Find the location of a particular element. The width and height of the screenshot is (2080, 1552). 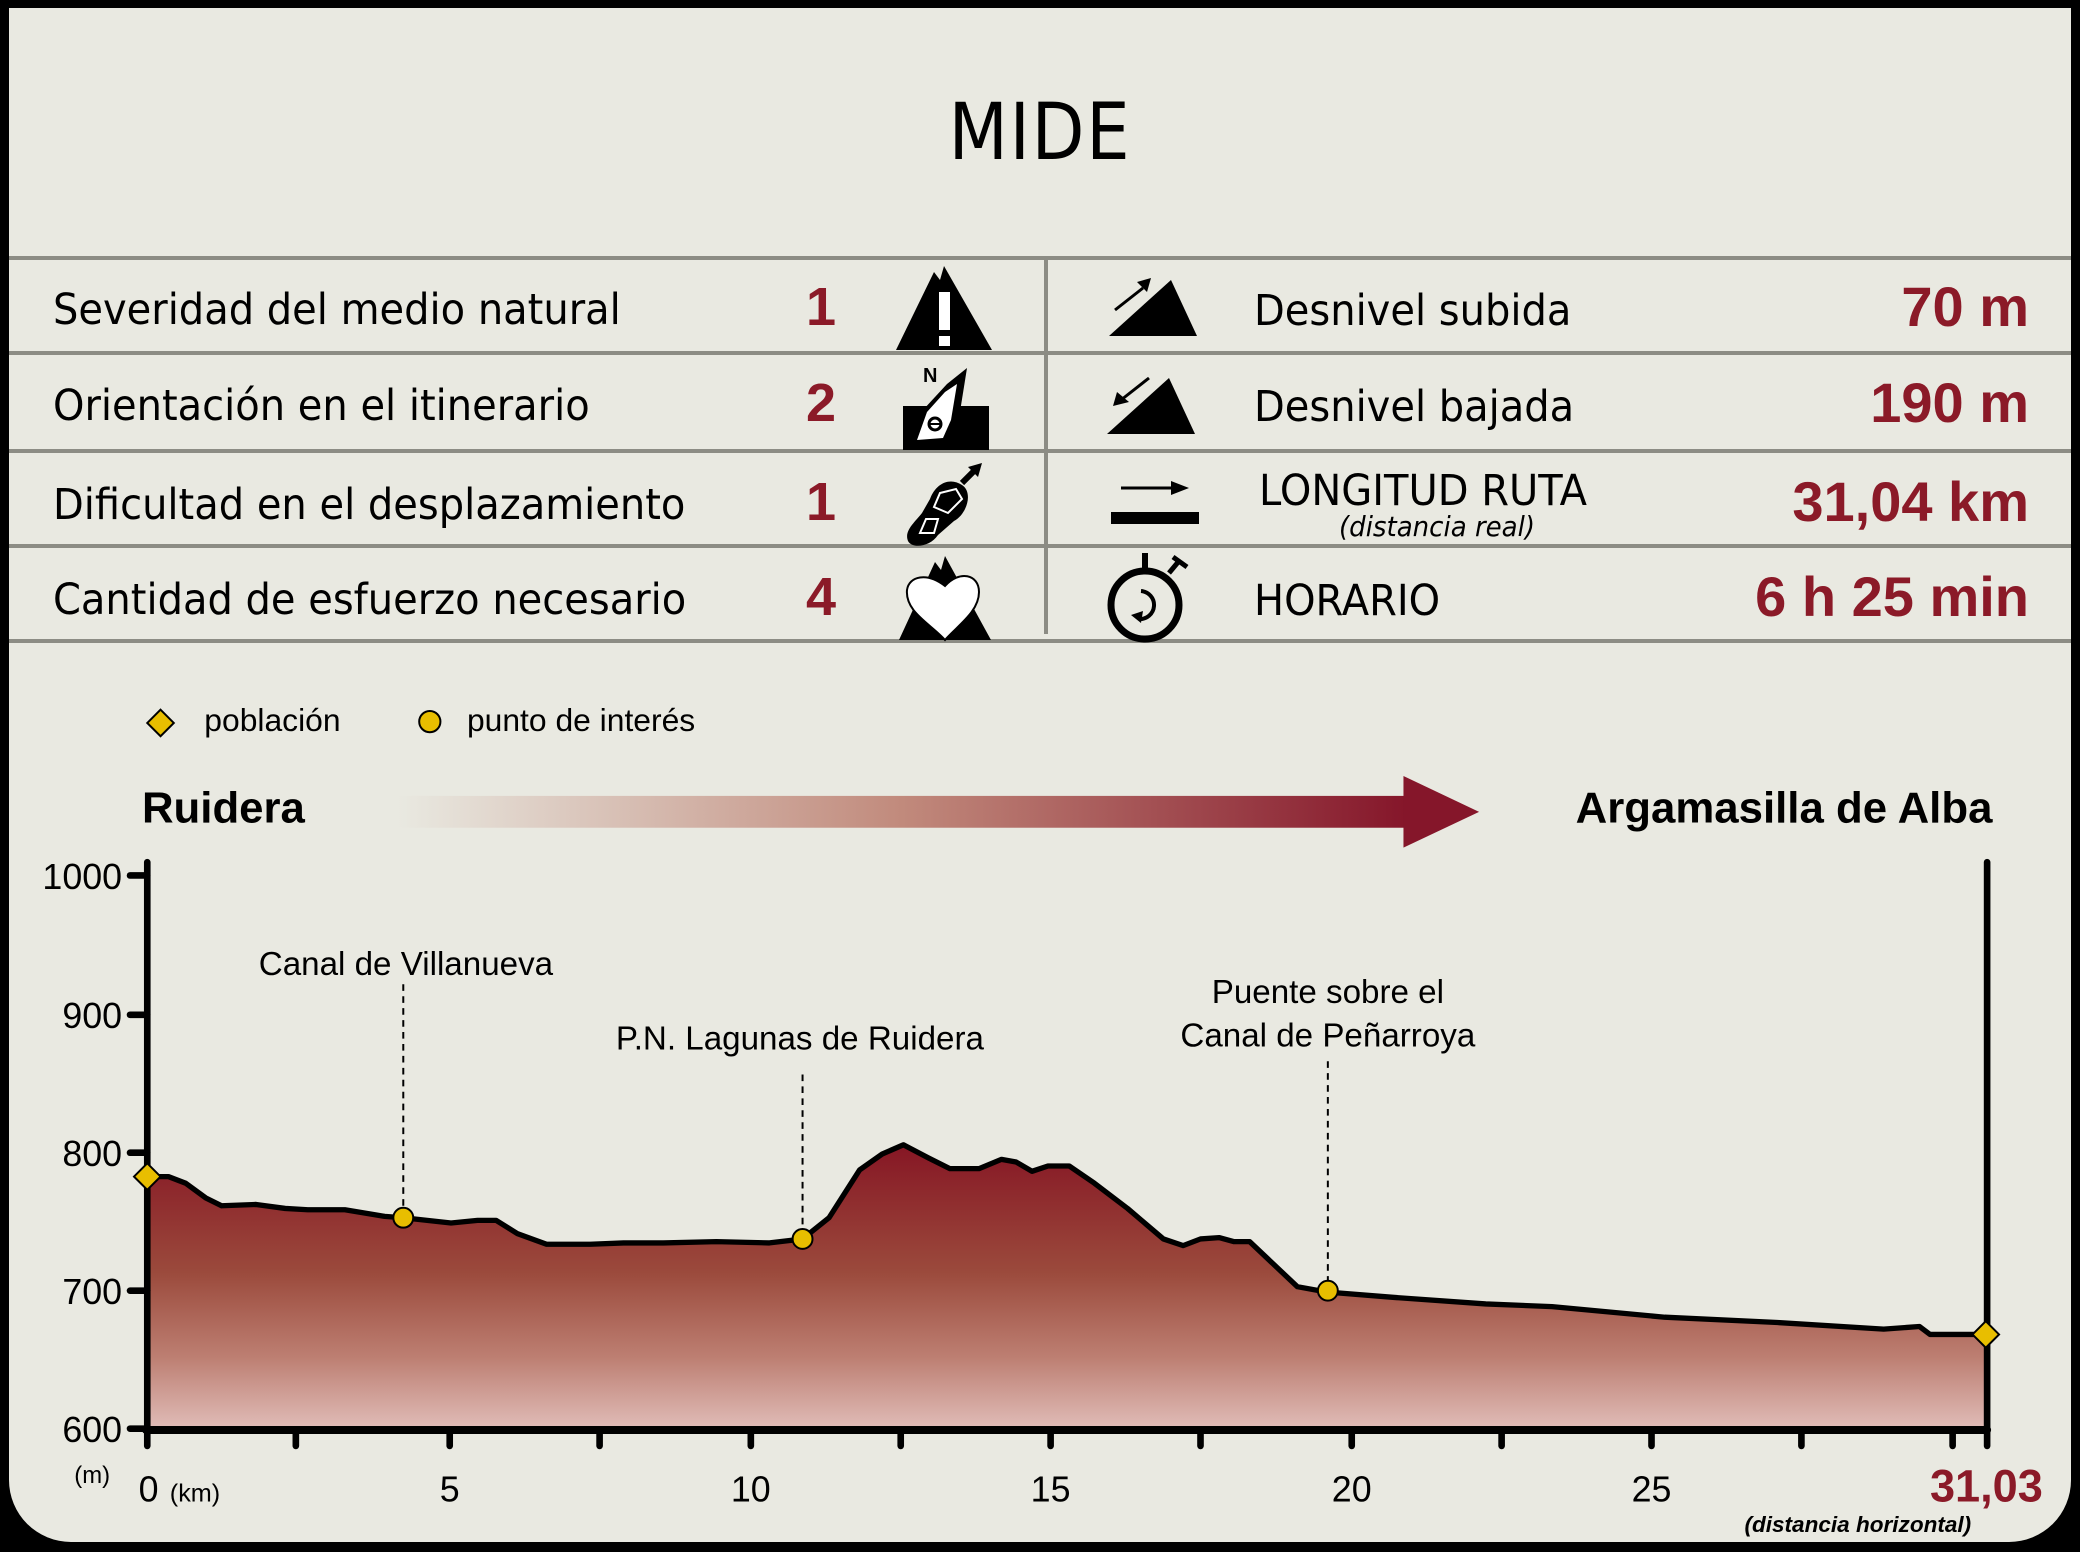

poi-marker-lagunas-ruidera is located at coordinates (802, 1239).